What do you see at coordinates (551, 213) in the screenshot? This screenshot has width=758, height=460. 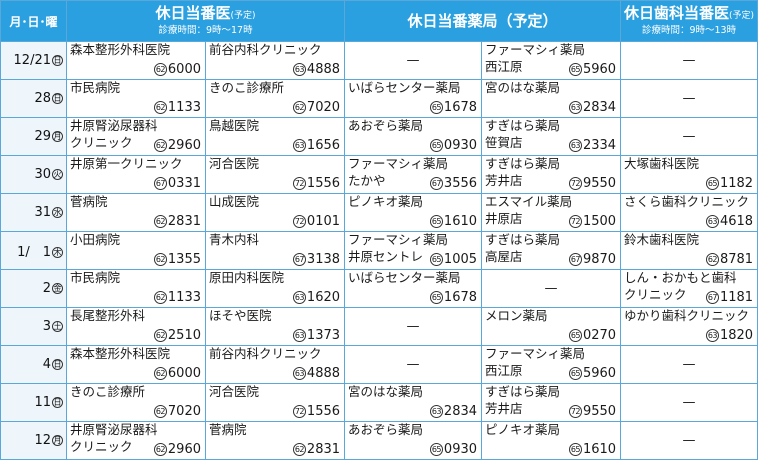 I see `facility-entry: エスマイル薬局 井原店 72 1500` at bounding box center [551, 213].